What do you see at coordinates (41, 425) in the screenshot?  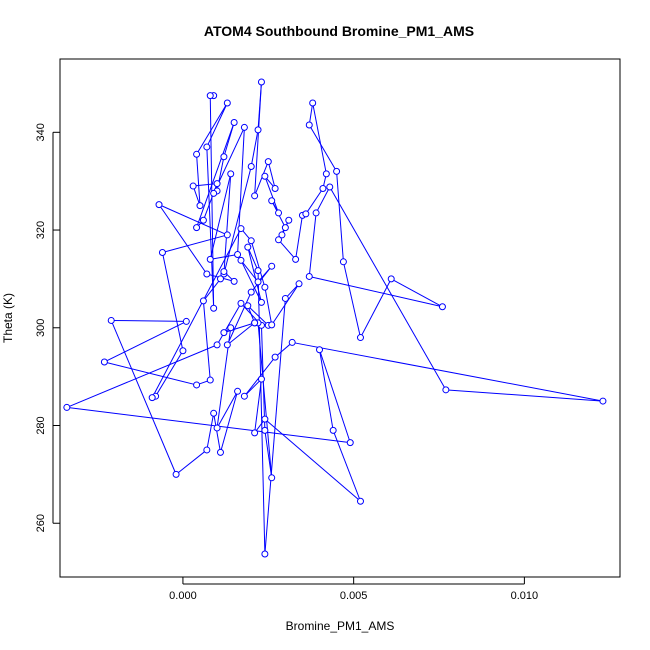 I see `y-tick-label: 280` at bounding box center [41, 425].